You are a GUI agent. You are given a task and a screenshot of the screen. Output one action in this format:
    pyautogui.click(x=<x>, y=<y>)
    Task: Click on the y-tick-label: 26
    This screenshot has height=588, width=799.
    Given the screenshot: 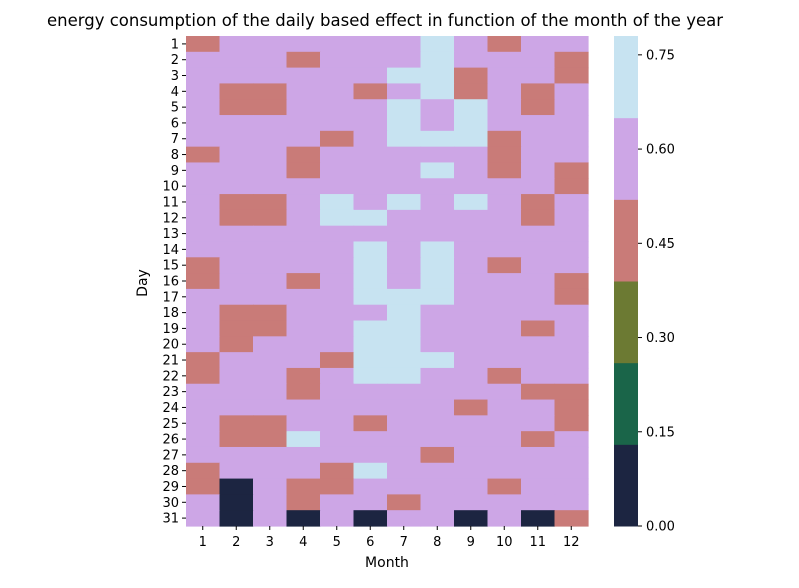 What is the action you would take?
    pyautogui.click(x=170, y=440)
    